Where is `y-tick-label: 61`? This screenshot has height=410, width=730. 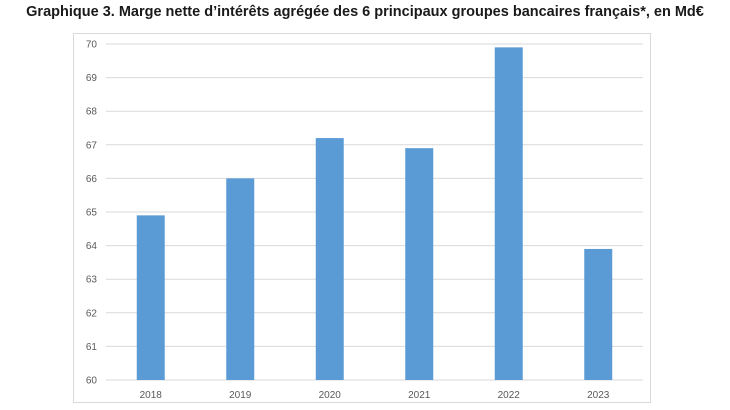
y-tick-label: 61 is located at coordinates (92, 347).